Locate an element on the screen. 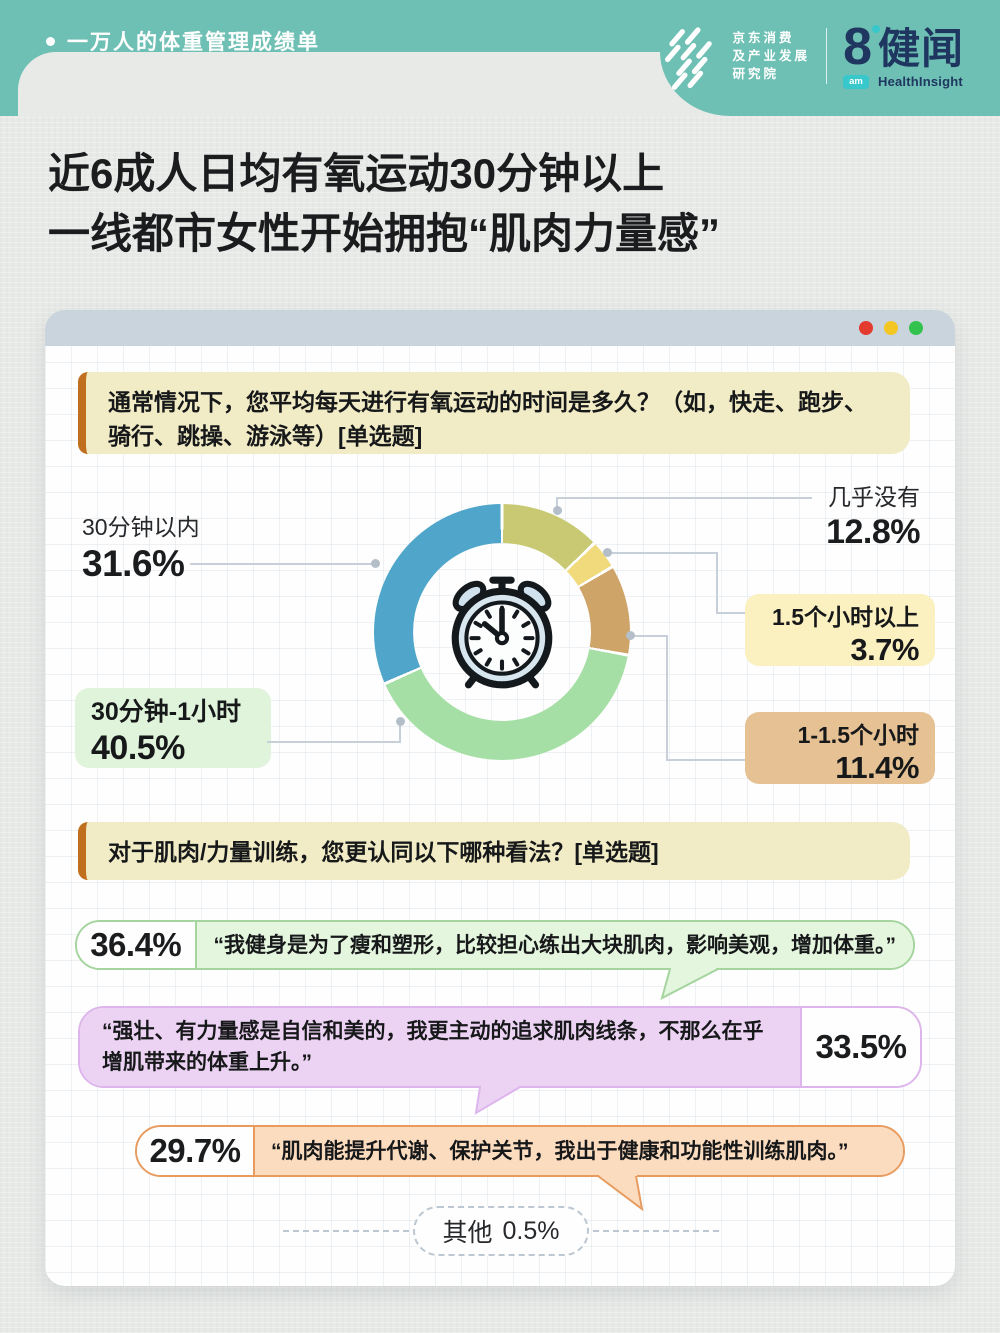 Image resolution: width=1000 pixels, height=1333 pixels. brand-number: 8 is located at coordinates (861, 47).